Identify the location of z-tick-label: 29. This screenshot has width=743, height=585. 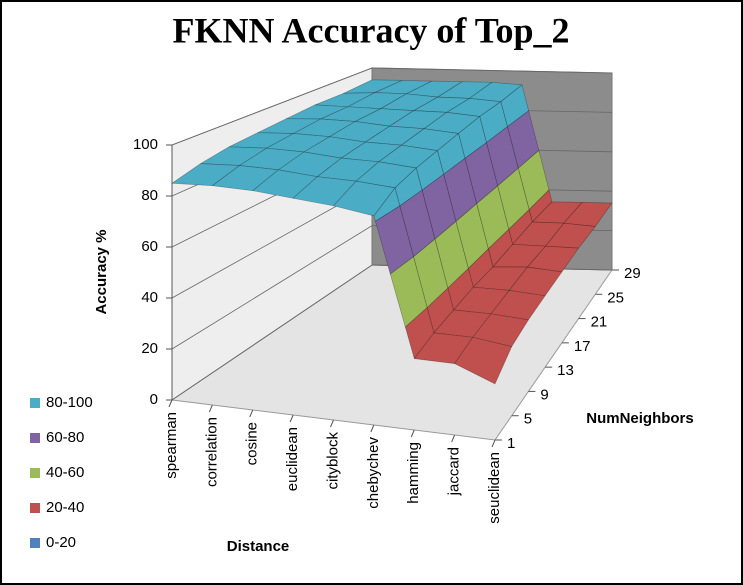
(632, 273).